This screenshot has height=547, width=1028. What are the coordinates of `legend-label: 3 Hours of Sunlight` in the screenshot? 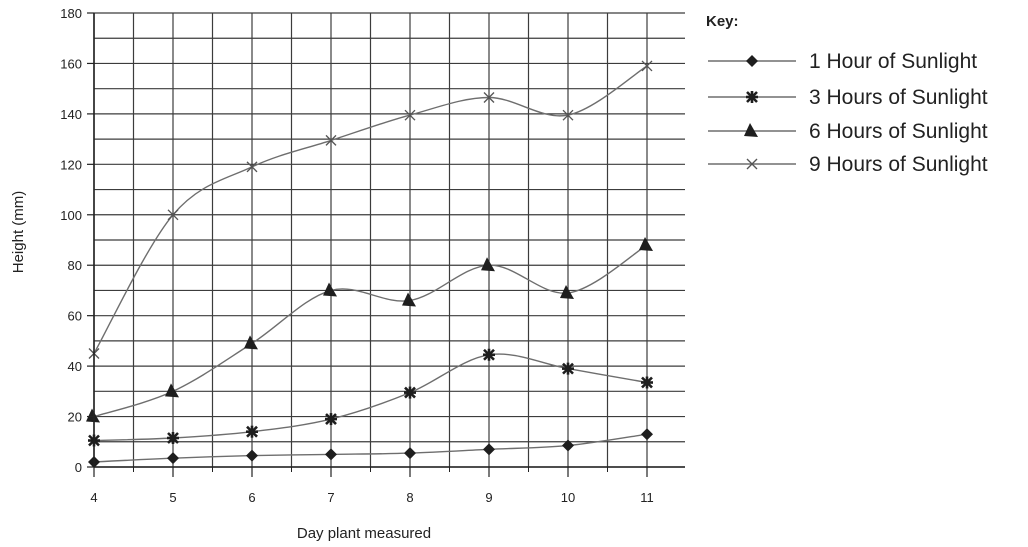 It's located at (898, 97).